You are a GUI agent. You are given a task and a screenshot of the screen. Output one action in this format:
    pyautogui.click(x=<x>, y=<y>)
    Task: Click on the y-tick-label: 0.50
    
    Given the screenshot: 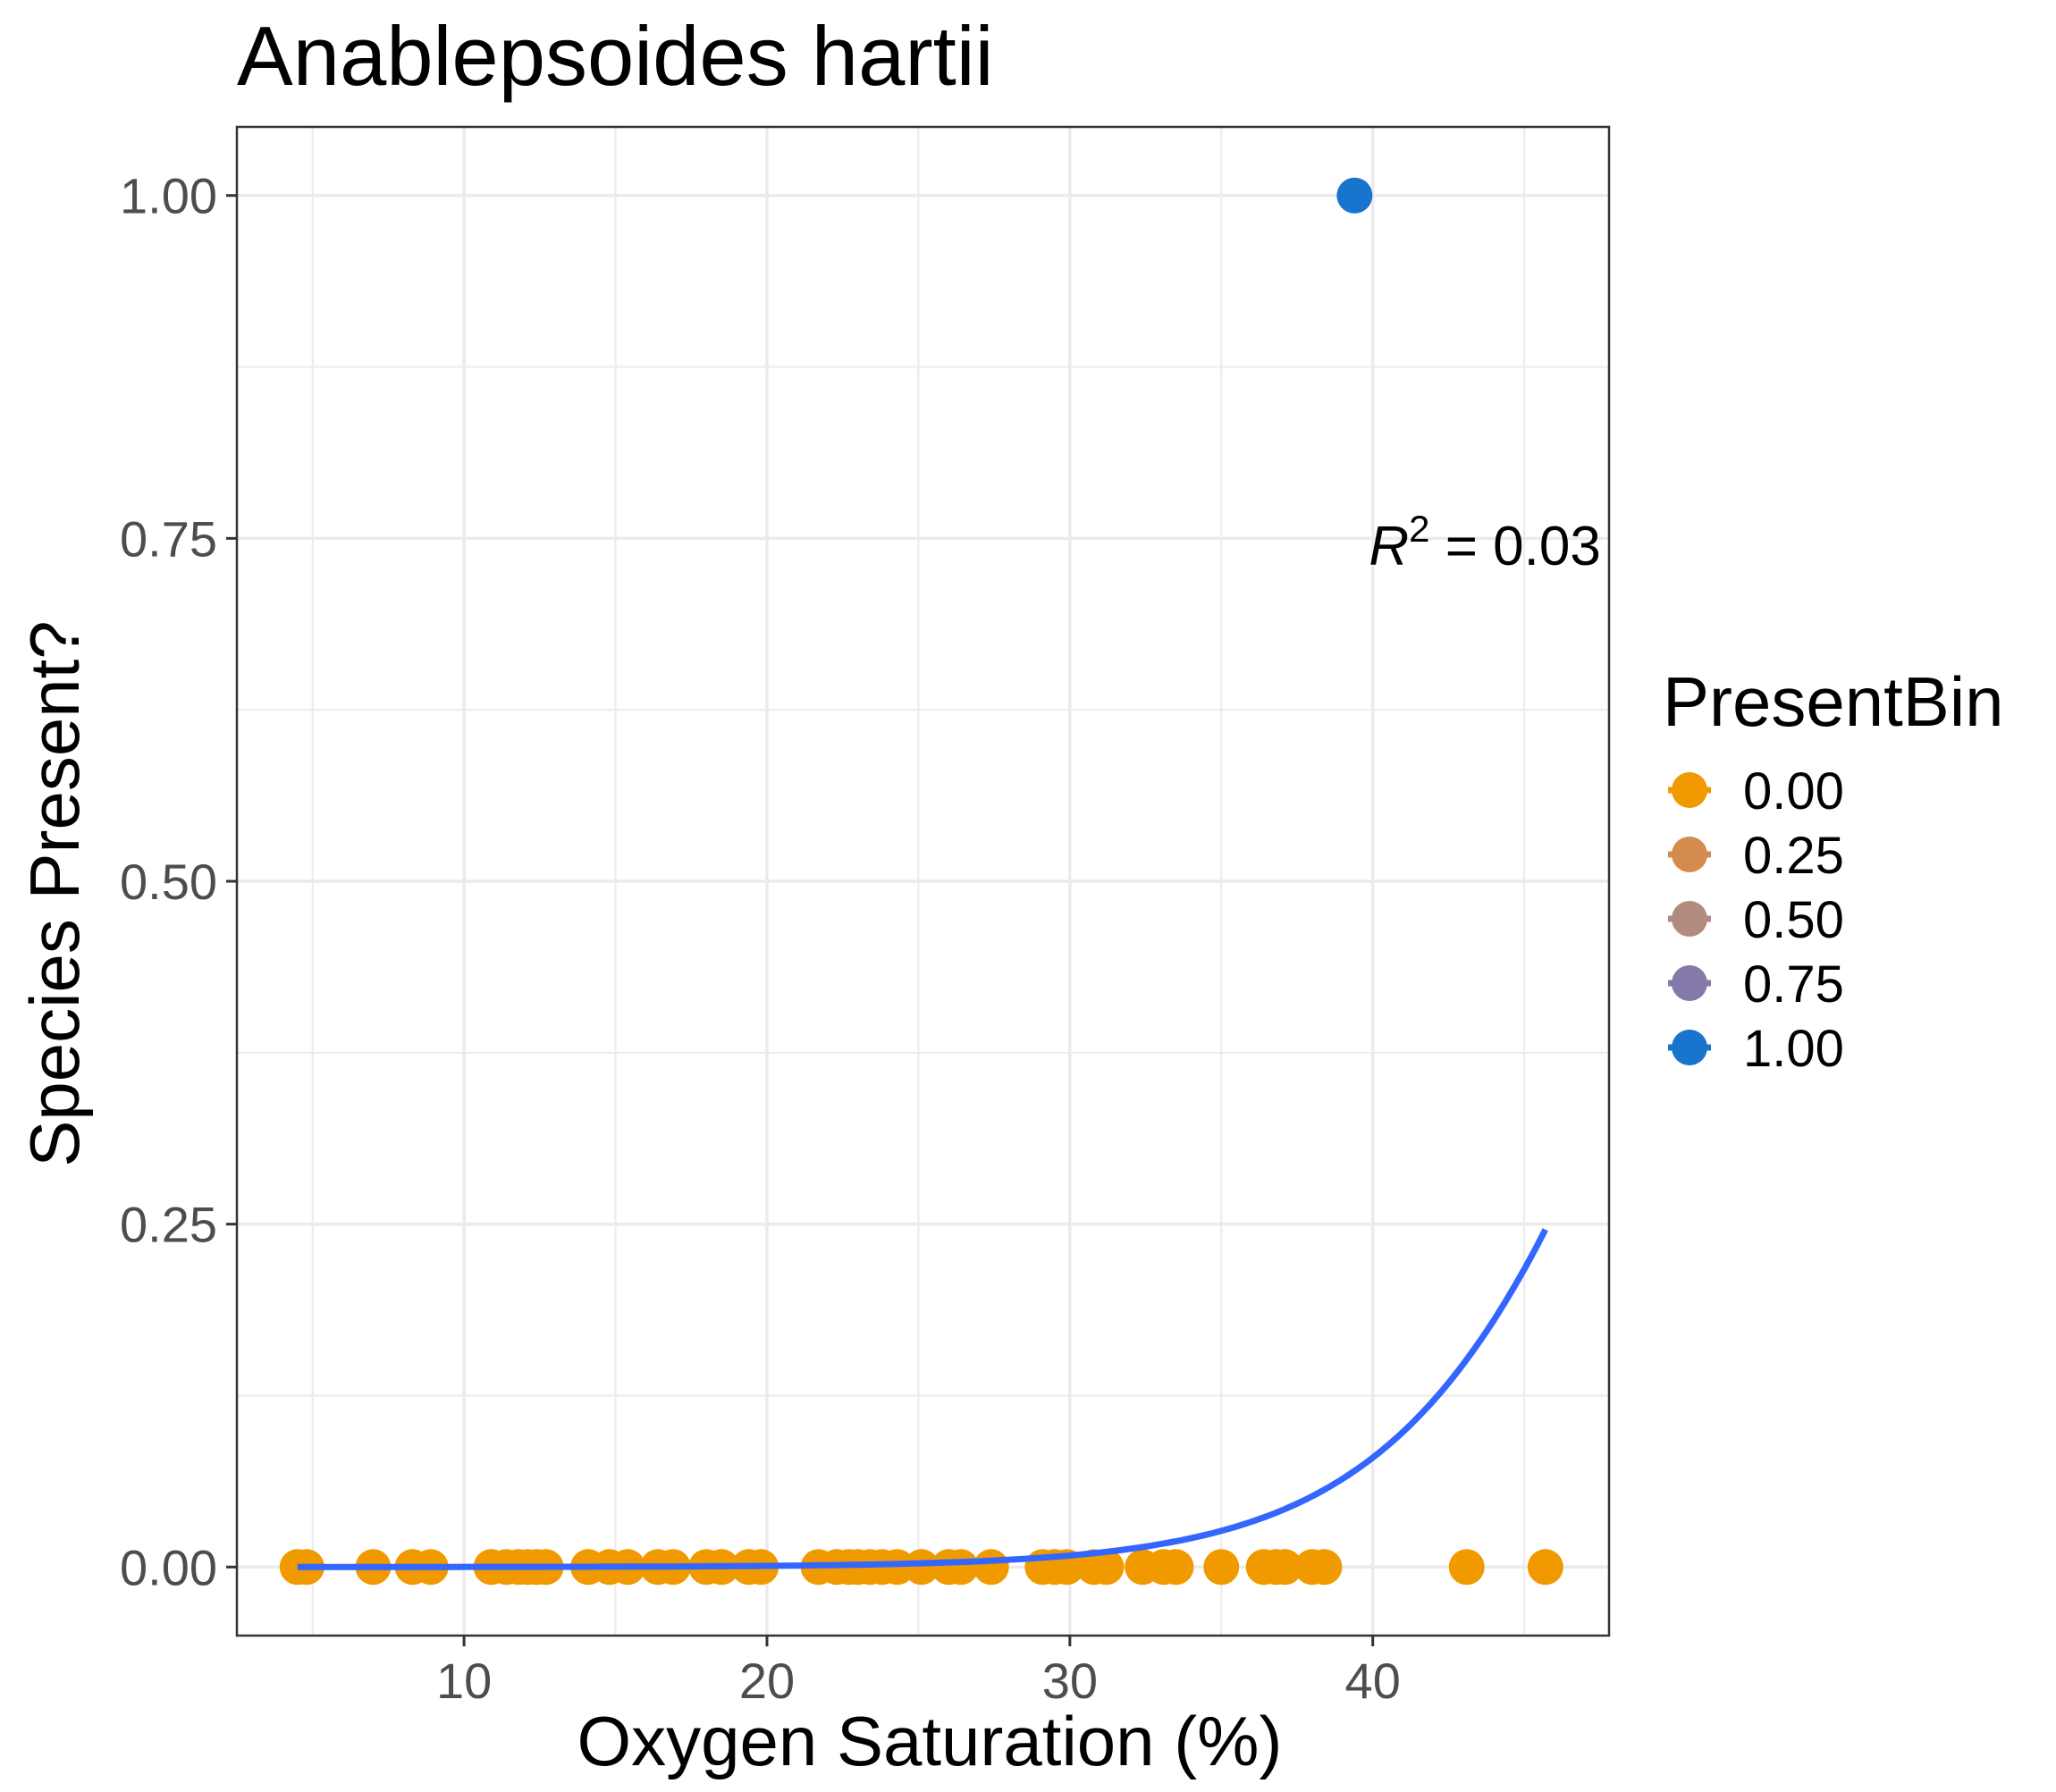 What is the action you would take?
    pyautogui.click(x=168, y=882)
    